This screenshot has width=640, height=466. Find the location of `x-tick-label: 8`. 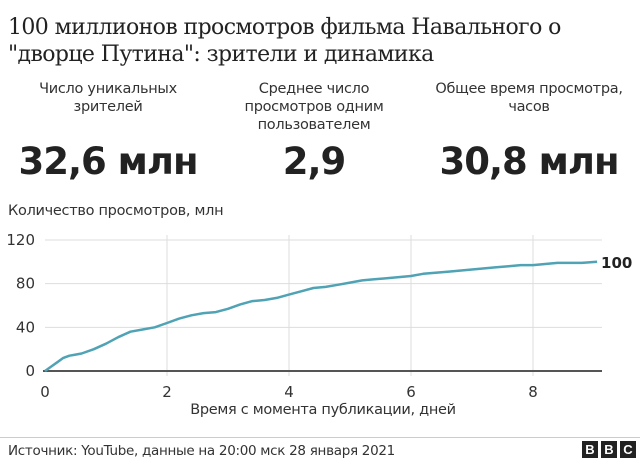

x-tick-label: 8 is located at coordinates (533, 392).